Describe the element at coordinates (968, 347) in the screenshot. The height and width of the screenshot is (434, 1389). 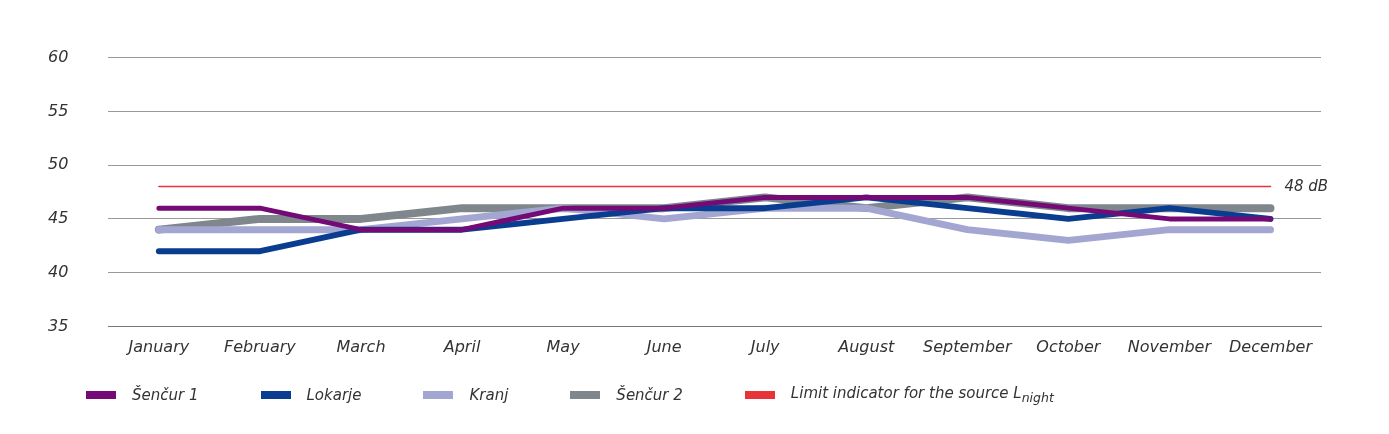
I see `x-tick-label: September` at that location.